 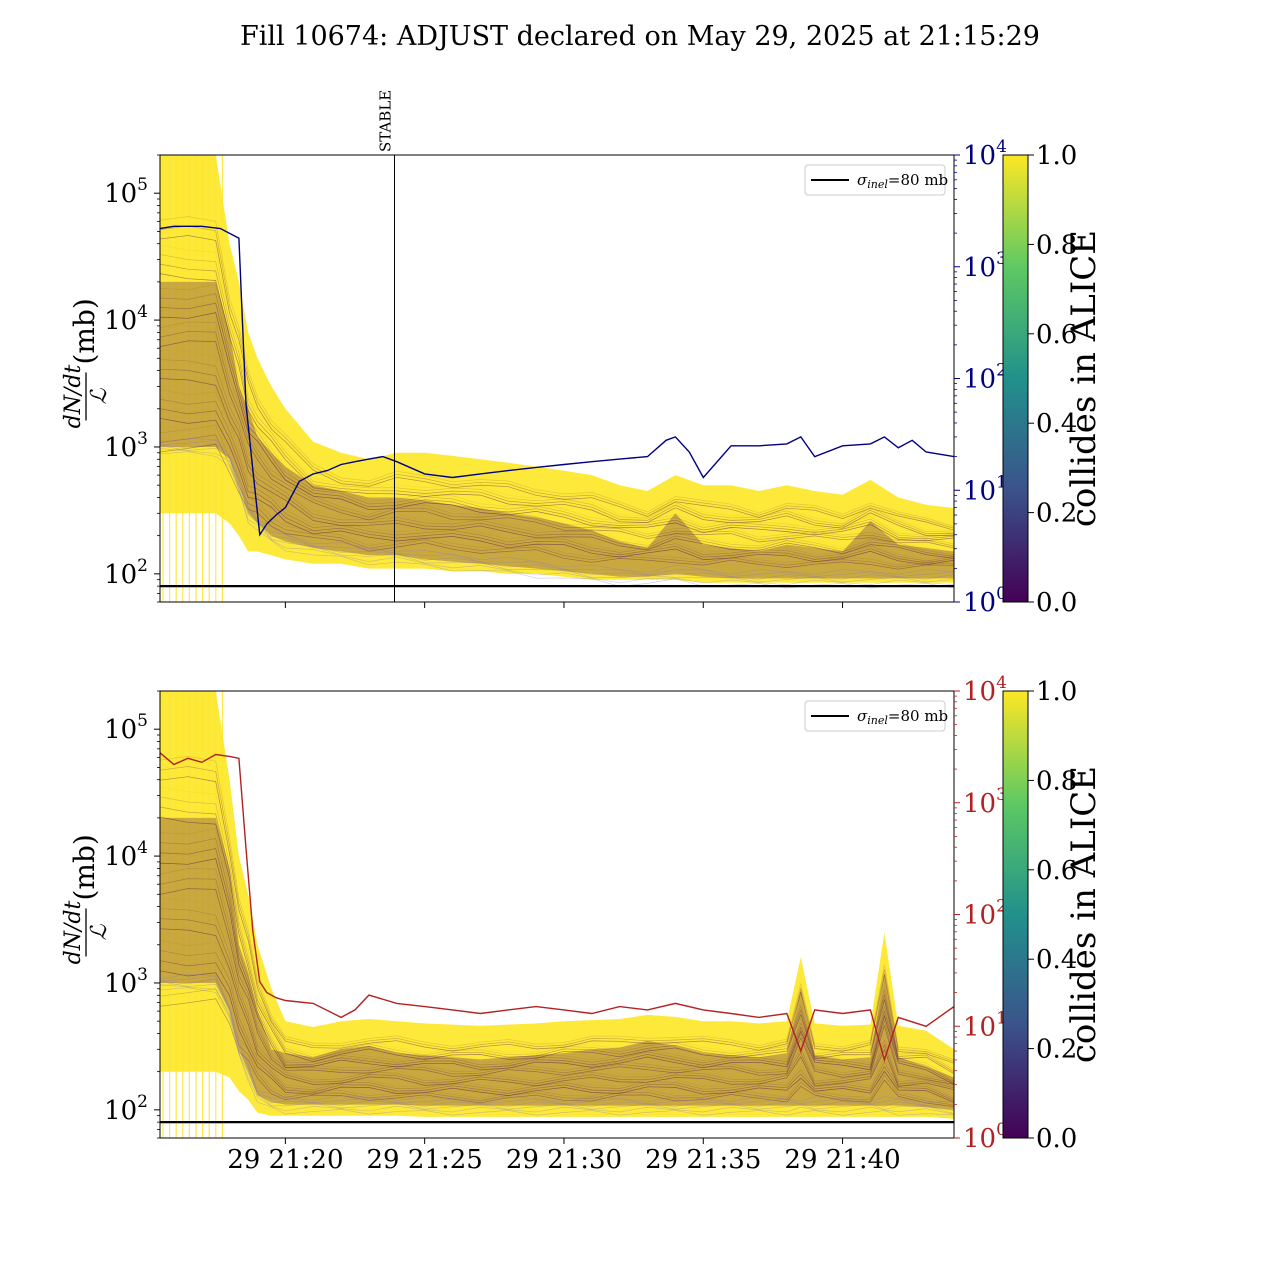 I want to click on y-axis-label: dN/dt ℒ (mb), so click(x=86, y=899).